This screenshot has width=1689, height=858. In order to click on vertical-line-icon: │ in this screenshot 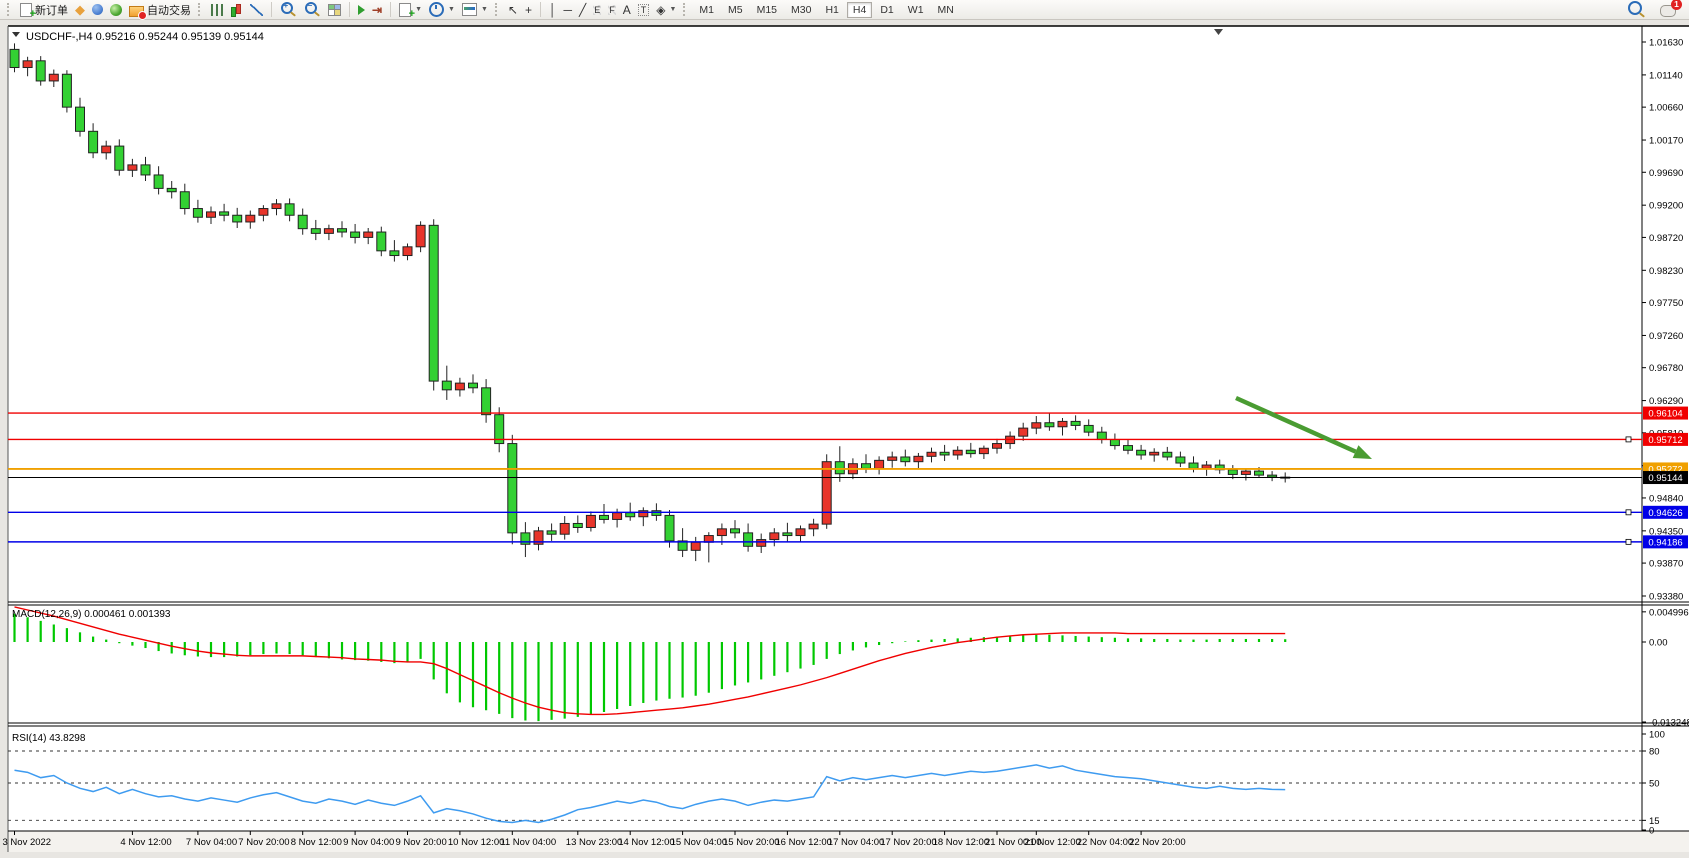, I will do `click(552, 9)`.